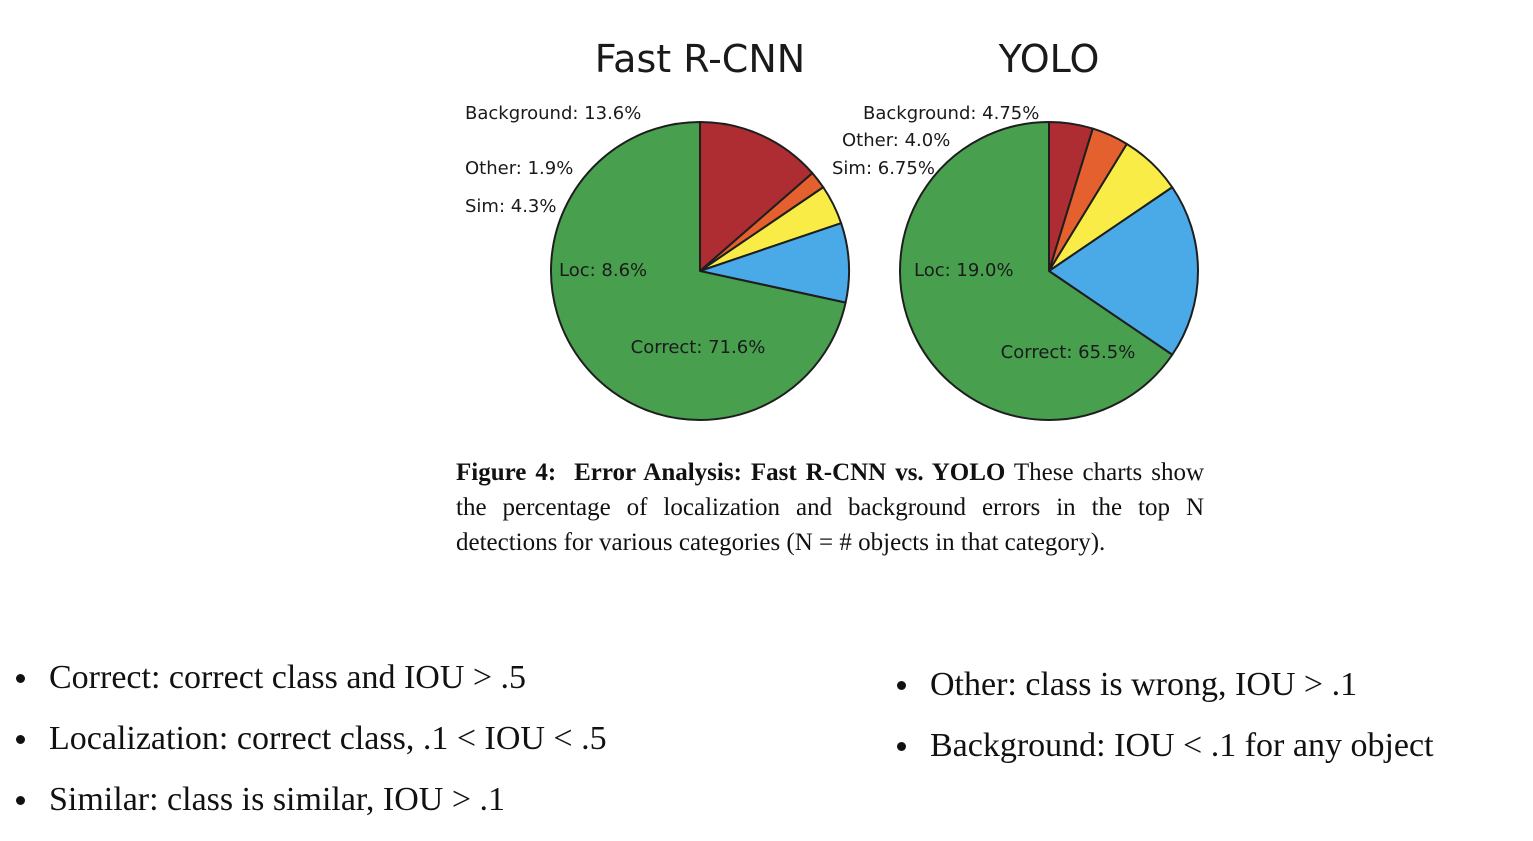 The width and height of the screenshot is (1533, 841). Describe the element at coordinates (603, 270) in the screenshot. I see `slice-label-loc: Loc: 8.6%` at that location.